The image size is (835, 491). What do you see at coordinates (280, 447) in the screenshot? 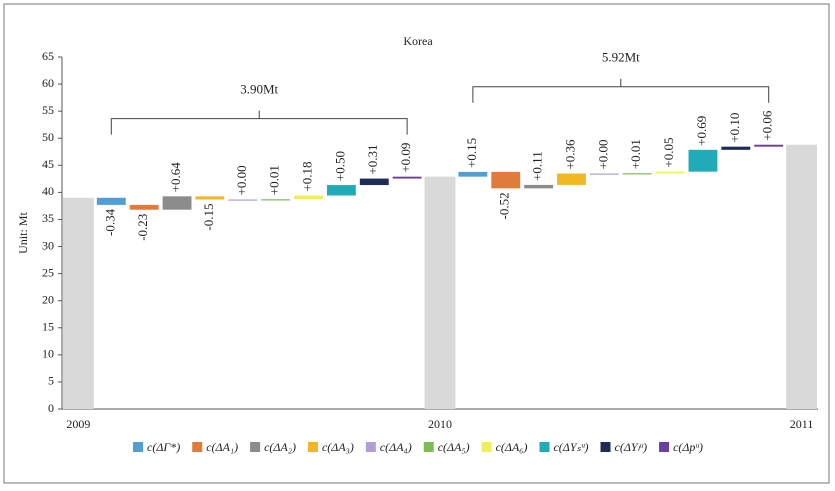
I see `legend-label: c(ΔA₂)` at bounding box center [280, 447].